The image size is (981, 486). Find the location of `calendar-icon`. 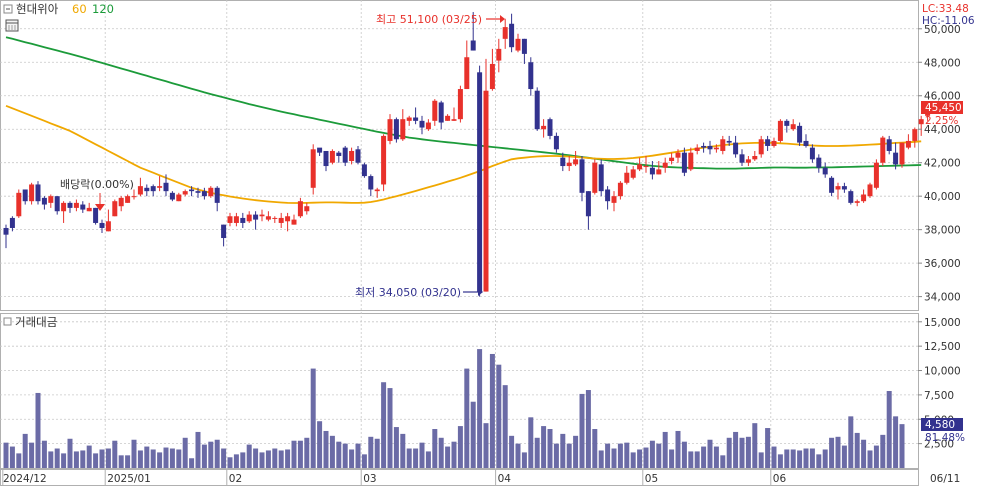

calendar-icon is located at coordinates (12, 25).